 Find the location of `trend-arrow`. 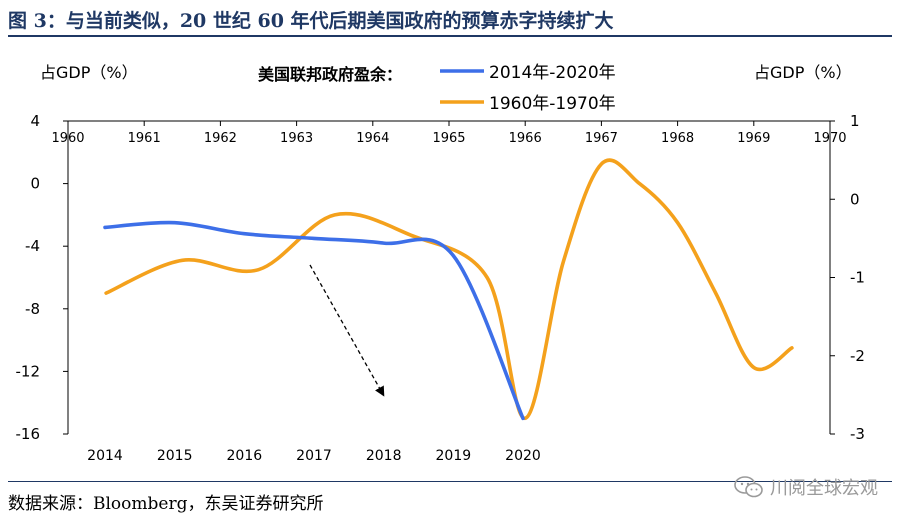

trend-arrow is located at coordinates (347, 330).